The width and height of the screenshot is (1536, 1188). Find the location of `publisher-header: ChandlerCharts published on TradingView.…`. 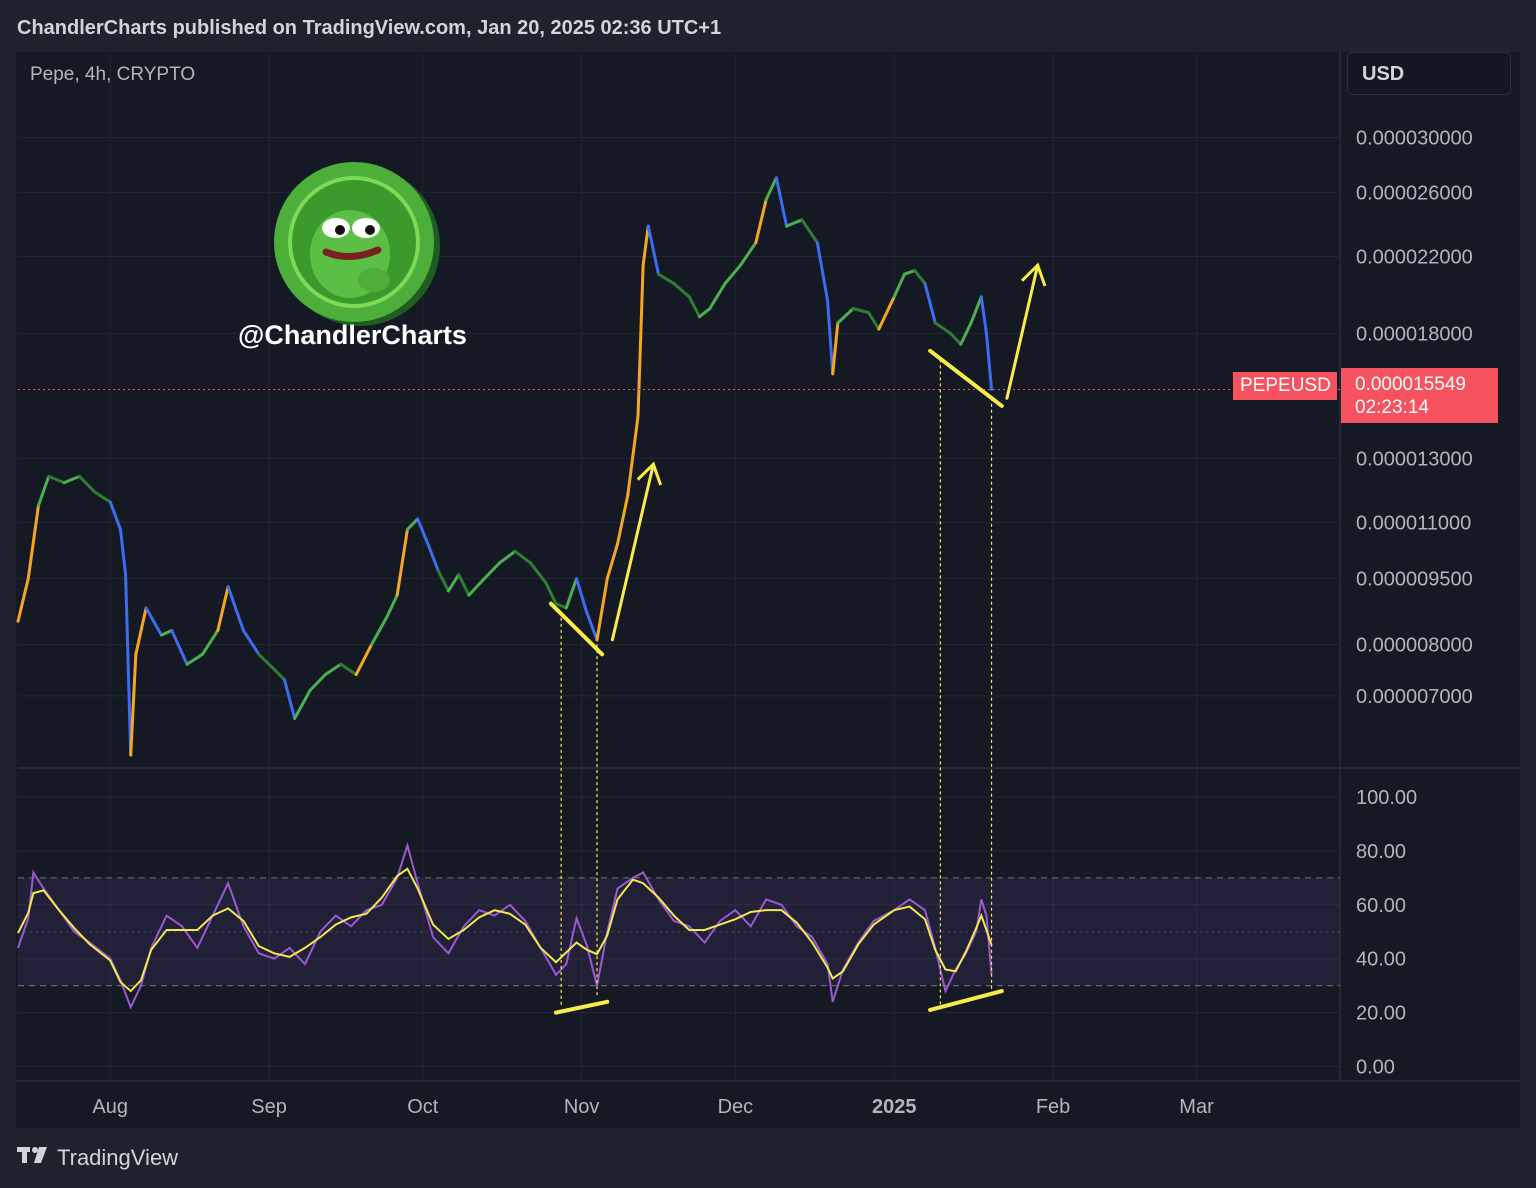

publisher-header: ChandlerCharts published on TradingView.… is located at coordinates (369, 28).